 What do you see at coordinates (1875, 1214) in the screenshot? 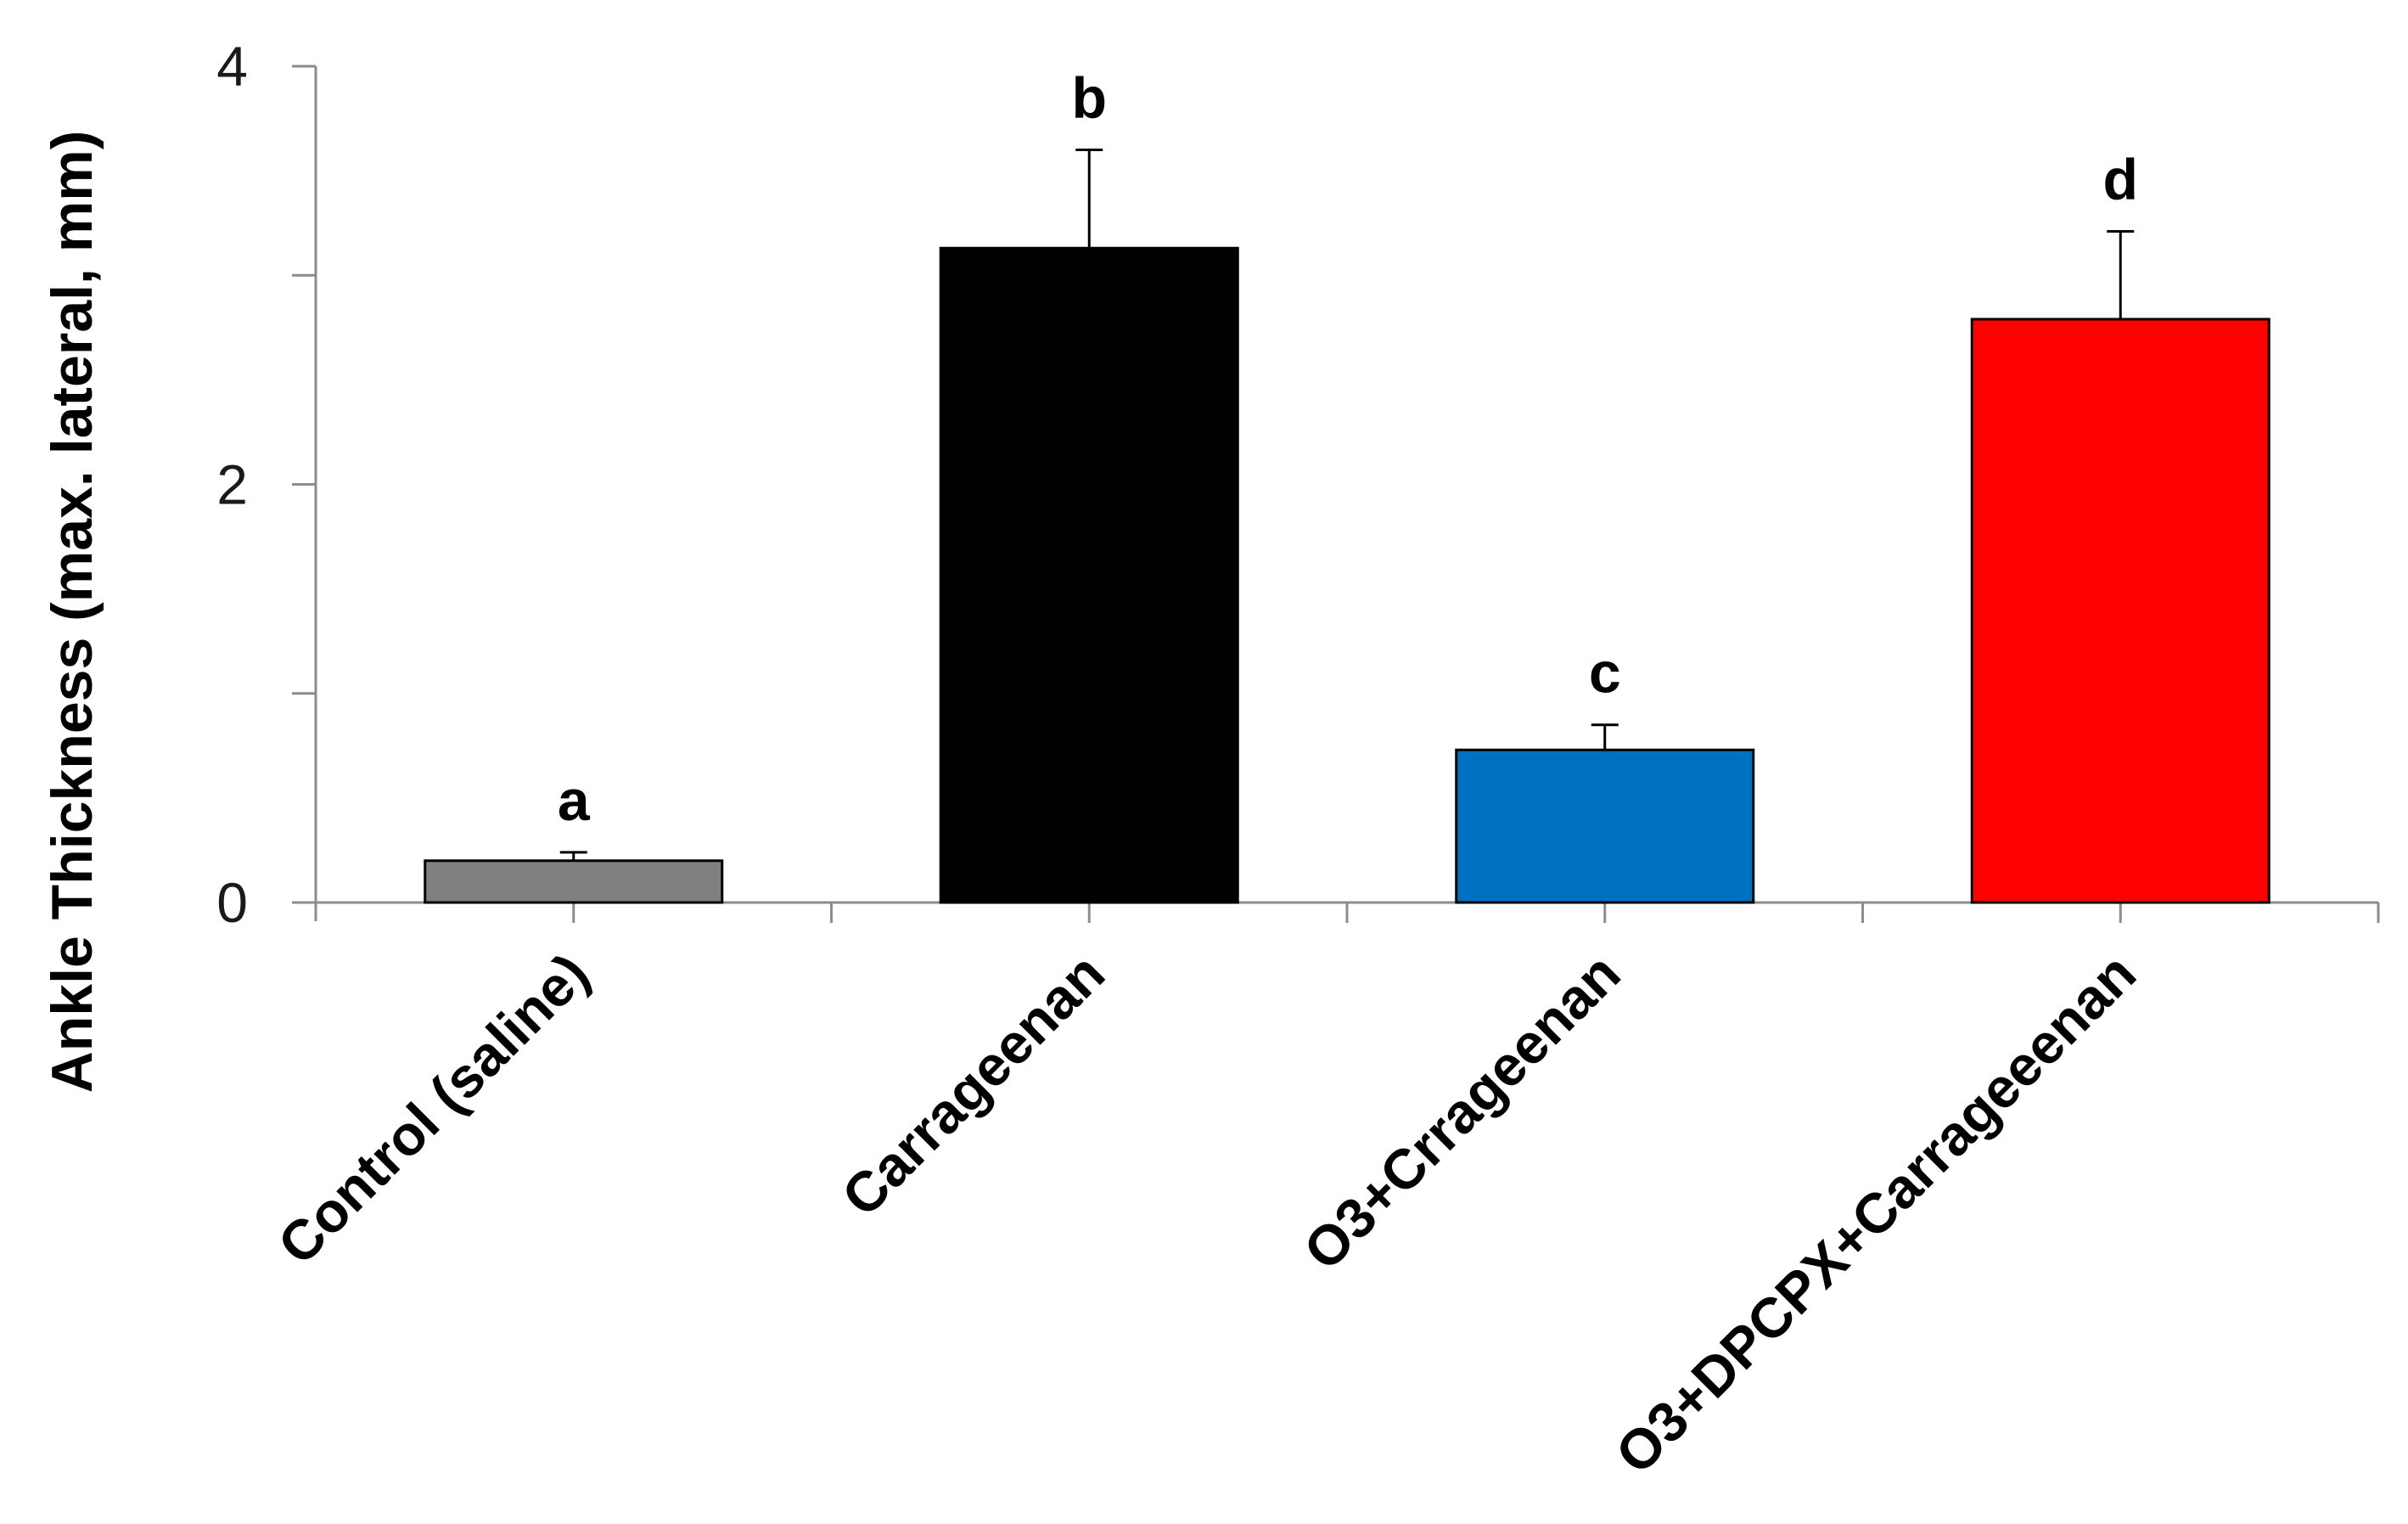
I see `category-label: O3+DPCPX+Carrageeenan` at bounding box center [1875, 1214].